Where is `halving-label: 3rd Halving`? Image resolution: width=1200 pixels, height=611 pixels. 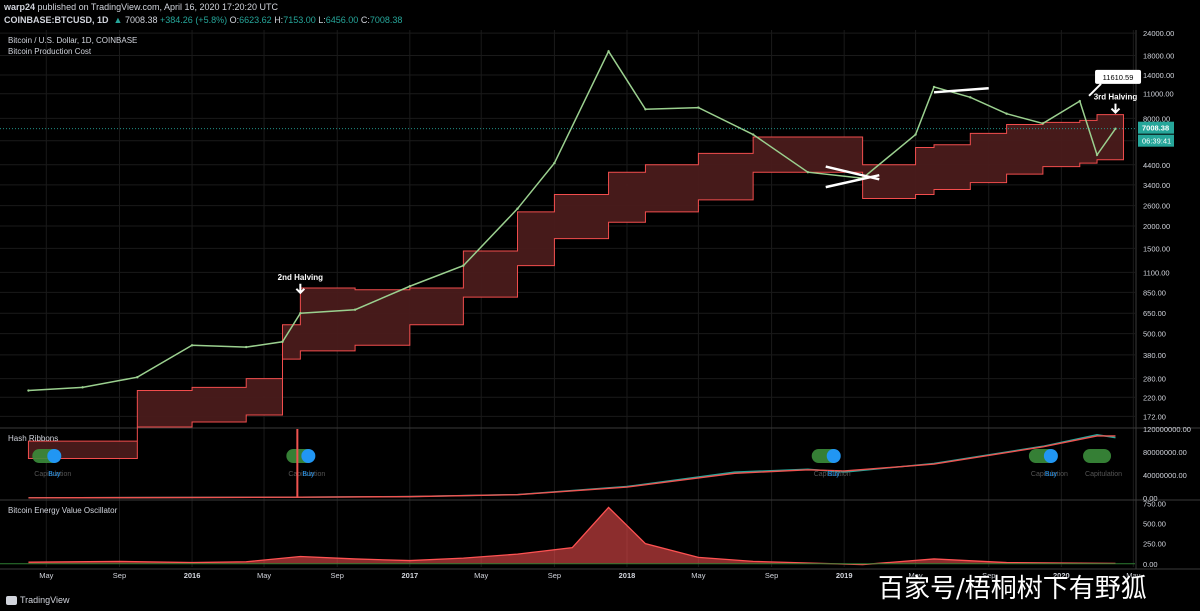 halving-label: 3rd Halving is located at coordinates (1116, 97).